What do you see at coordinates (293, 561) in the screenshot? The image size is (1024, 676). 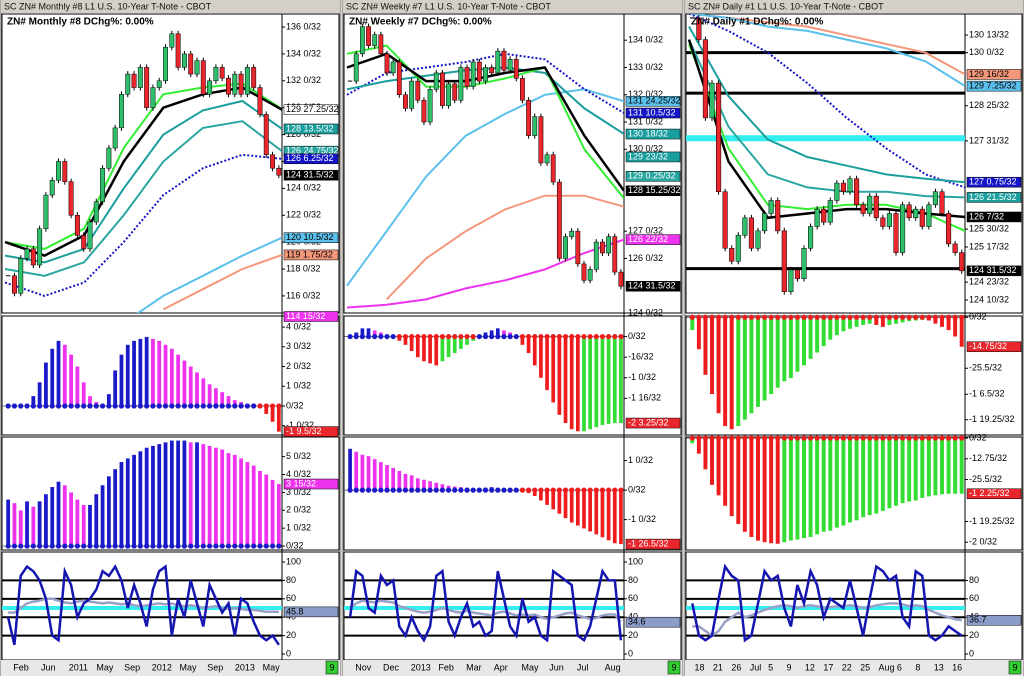 I see `axis-tick-label: 100` at bounding box center [293, 561].